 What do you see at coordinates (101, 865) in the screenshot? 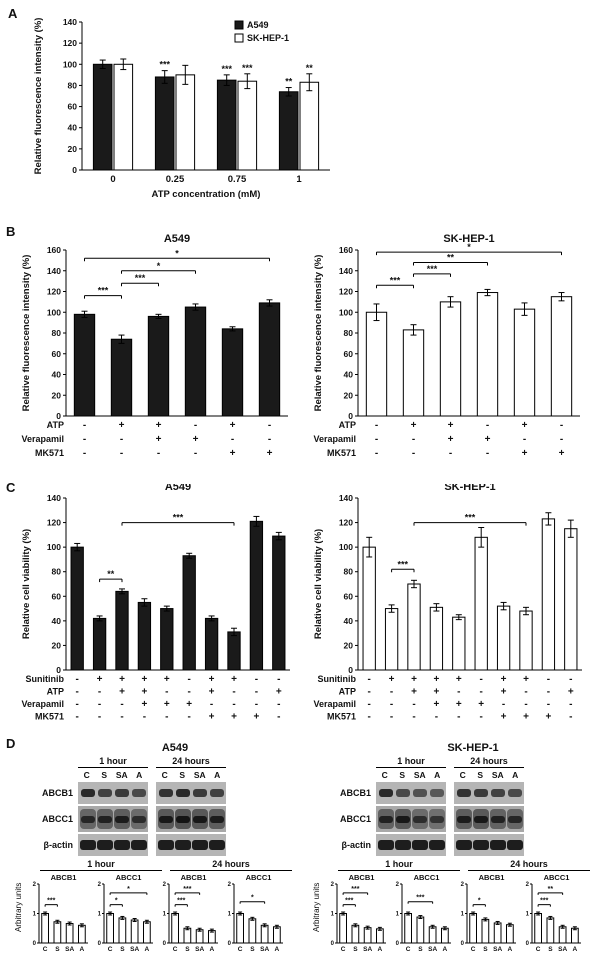
I see `quant-header-1h: 1 hour` at bounding box center [101, 865].